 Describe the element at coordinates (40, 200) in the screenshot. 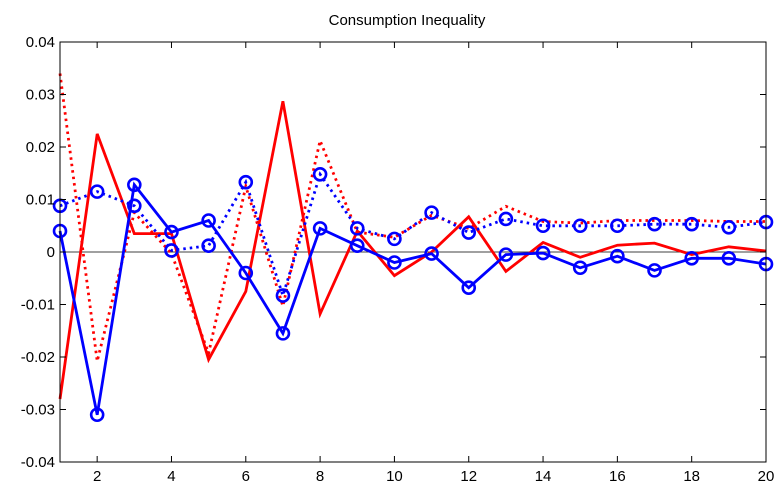

I see `y-tick-label: 0.01` at that location.